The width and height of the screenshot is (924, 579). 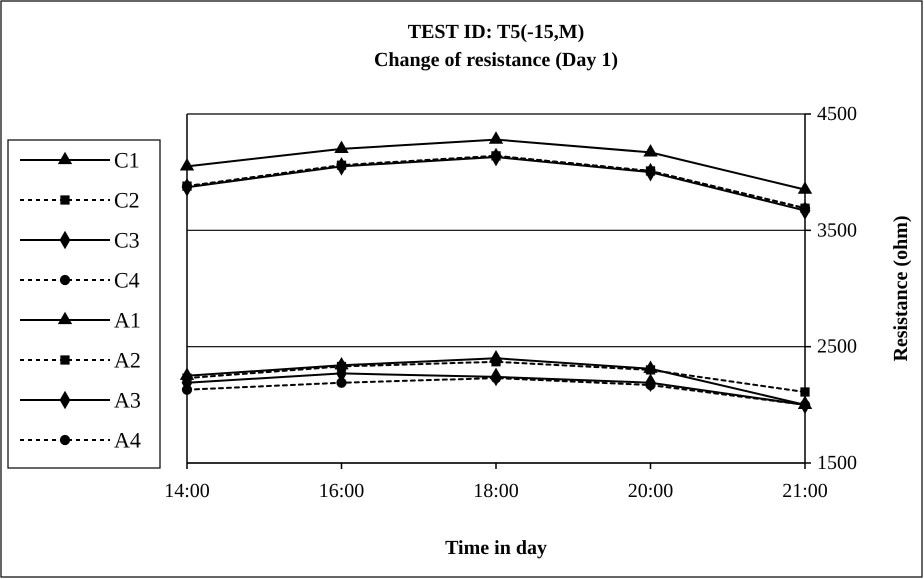 What do you see at coordinates (496, 32) in the screenshot?
I see `chart-title: TEST ID: T5(-15,M)` at bounding box center [496, 32].